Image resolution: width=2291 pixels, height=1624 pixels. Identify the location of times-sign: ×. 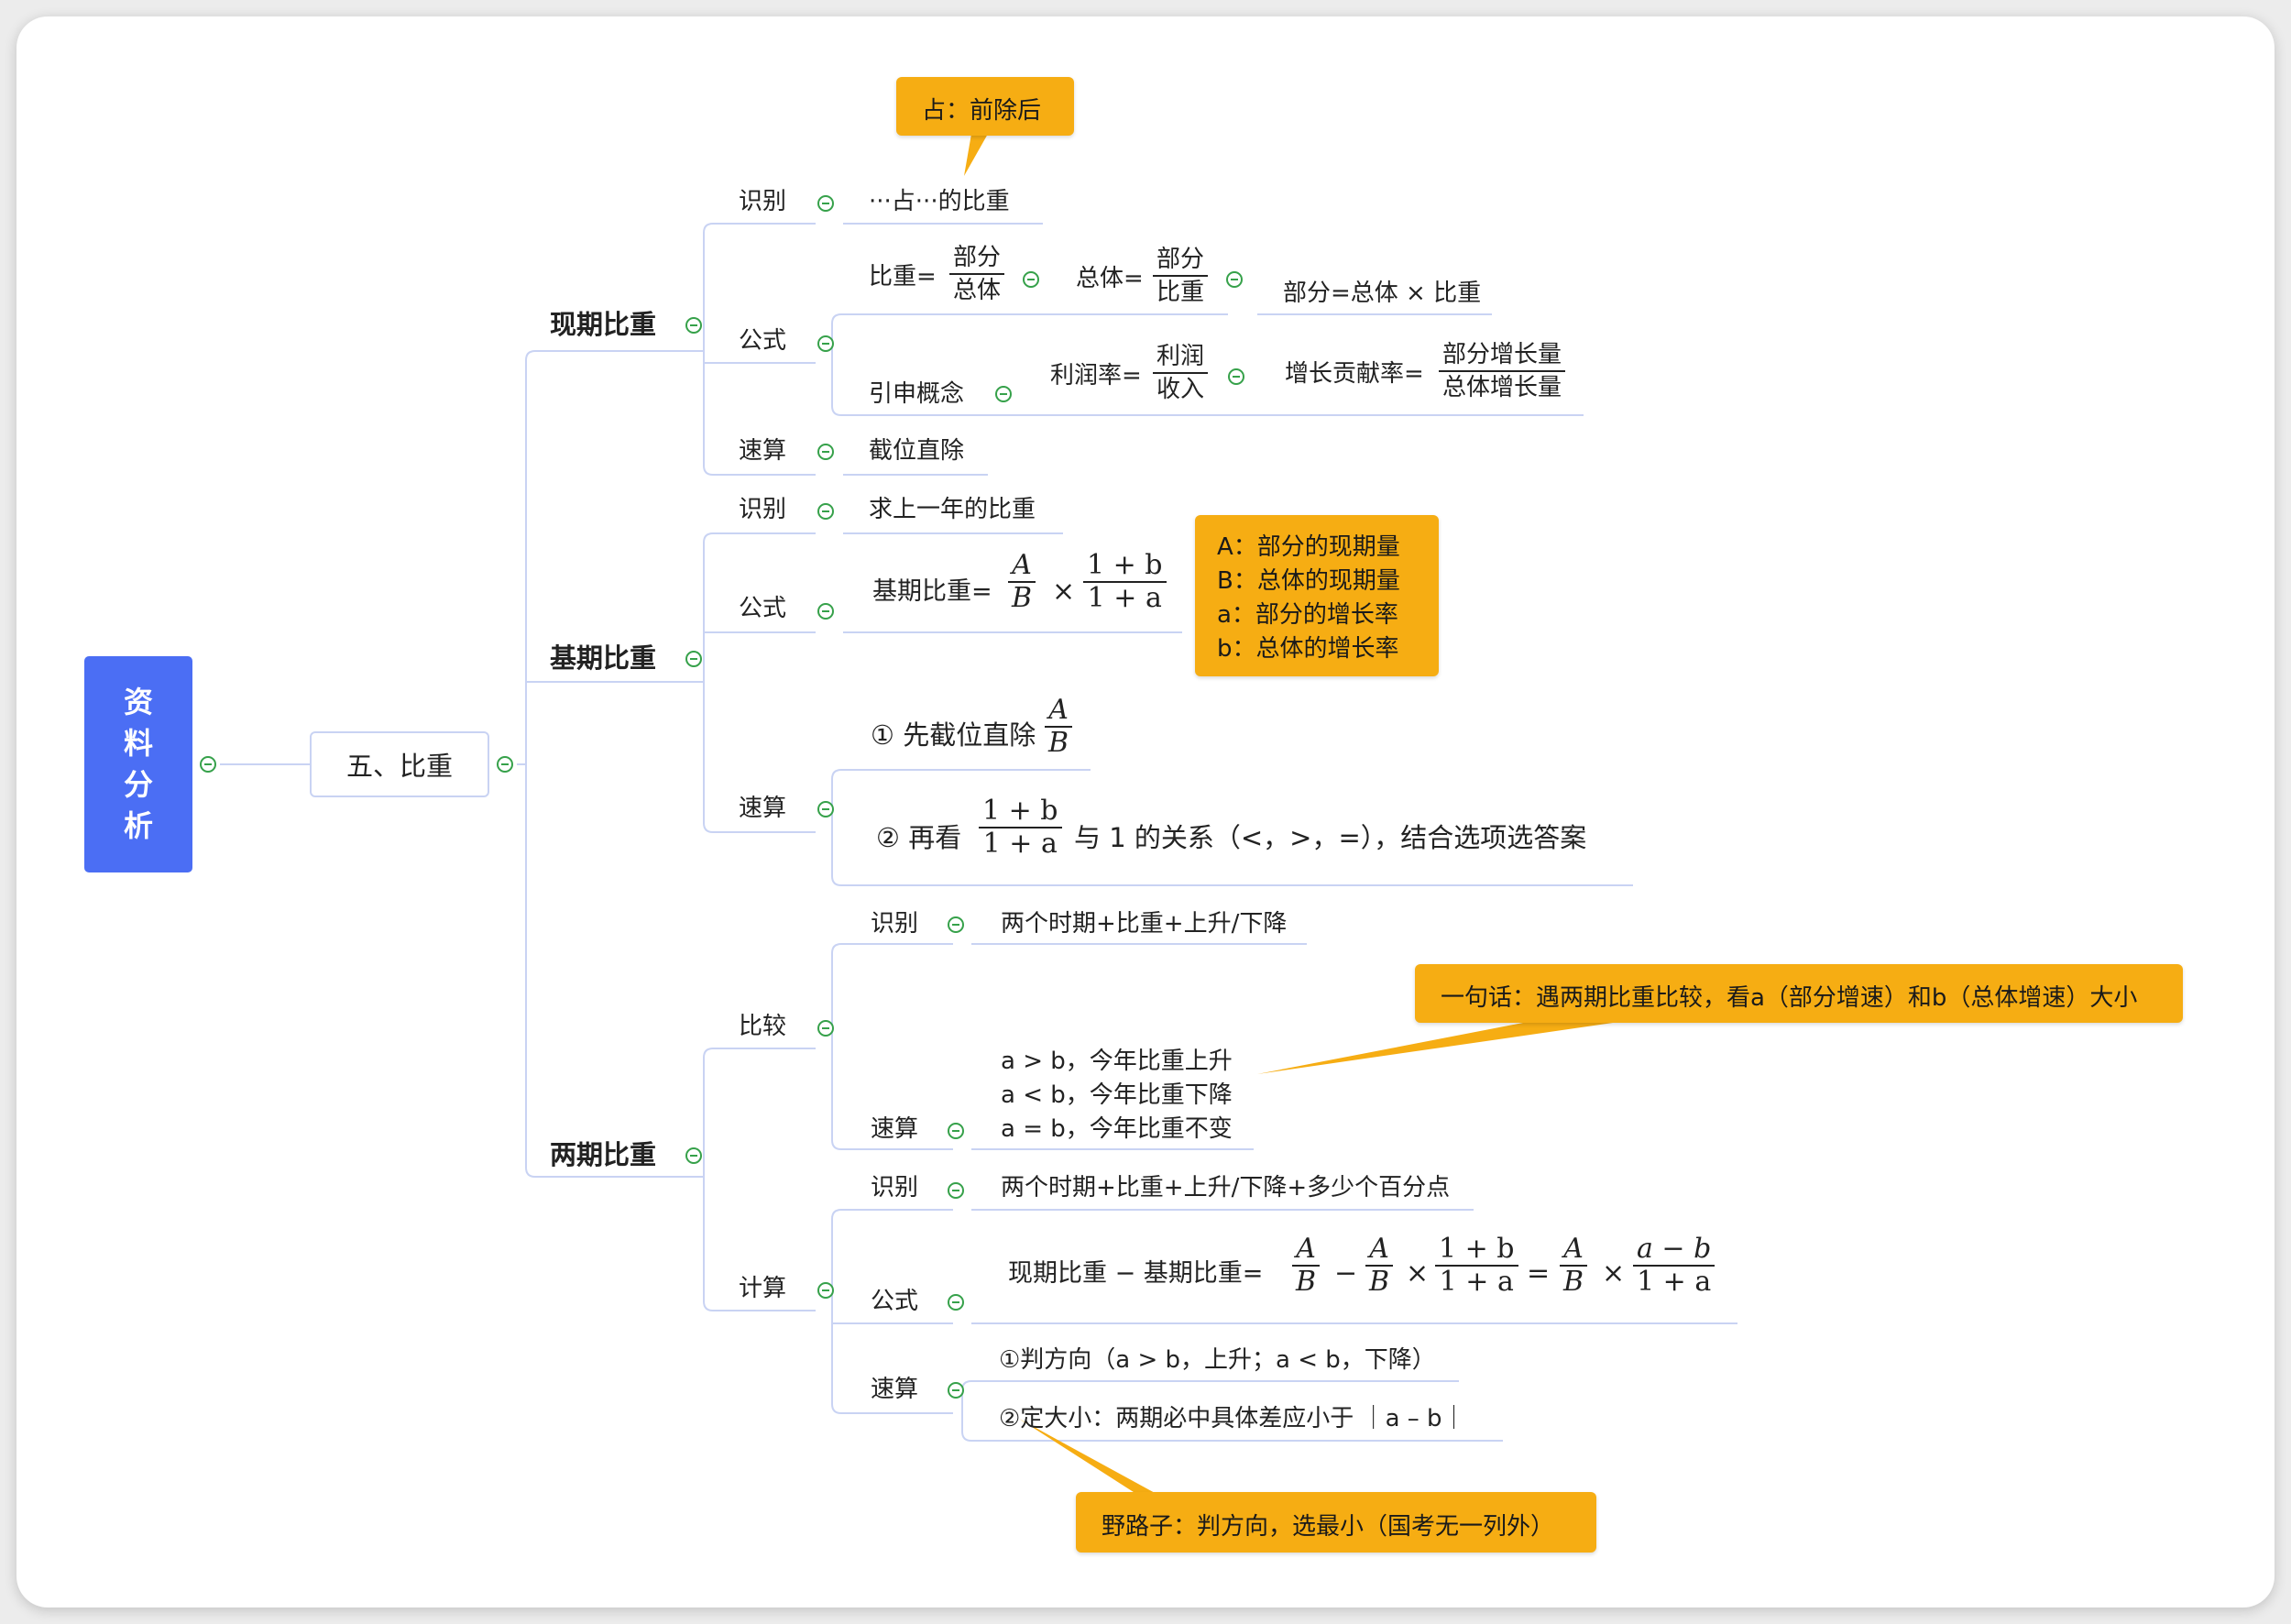
(1614, 1273).